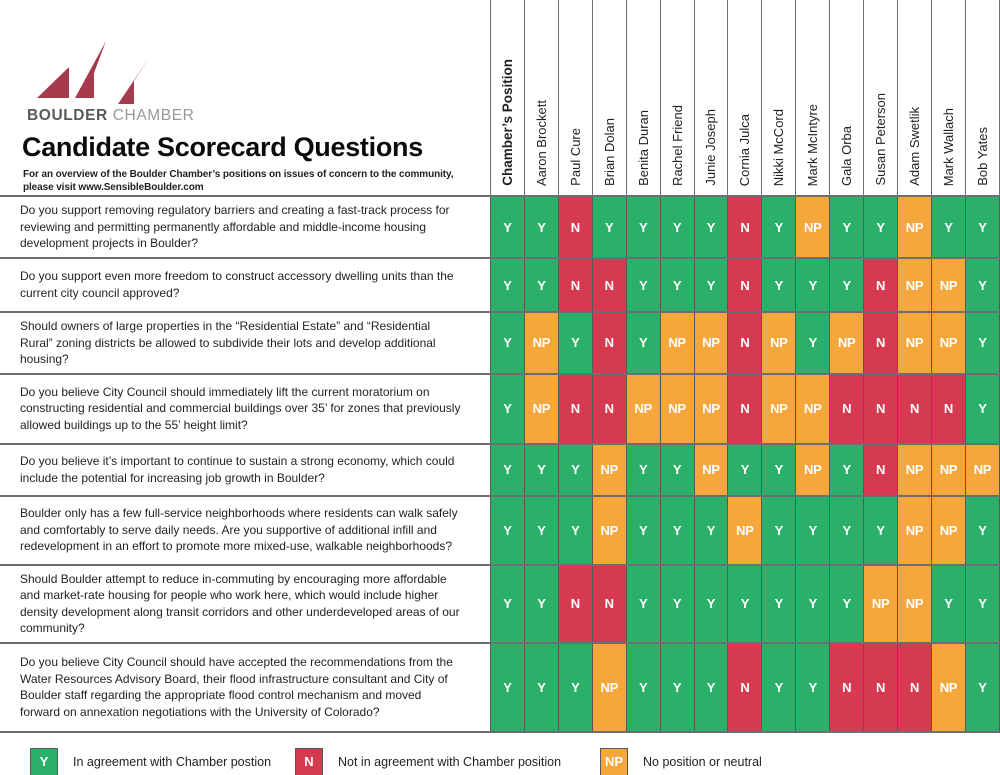 This screenshot has height=775, width=1000. Describe the element at coordinates (67, 115) in the screenshot. I see `logo-word-boulder: BOULDER` at that location.